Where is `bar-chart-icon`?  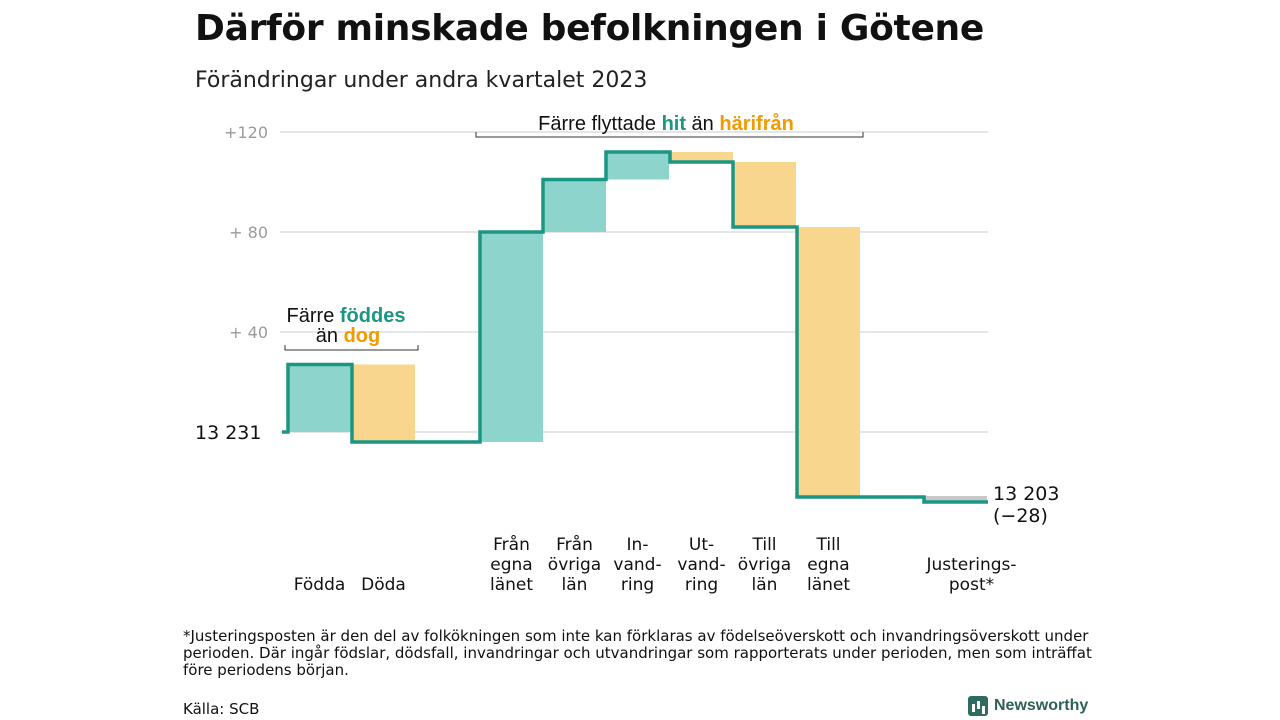 bar-chart-icon is located at coordinates (978, 706).